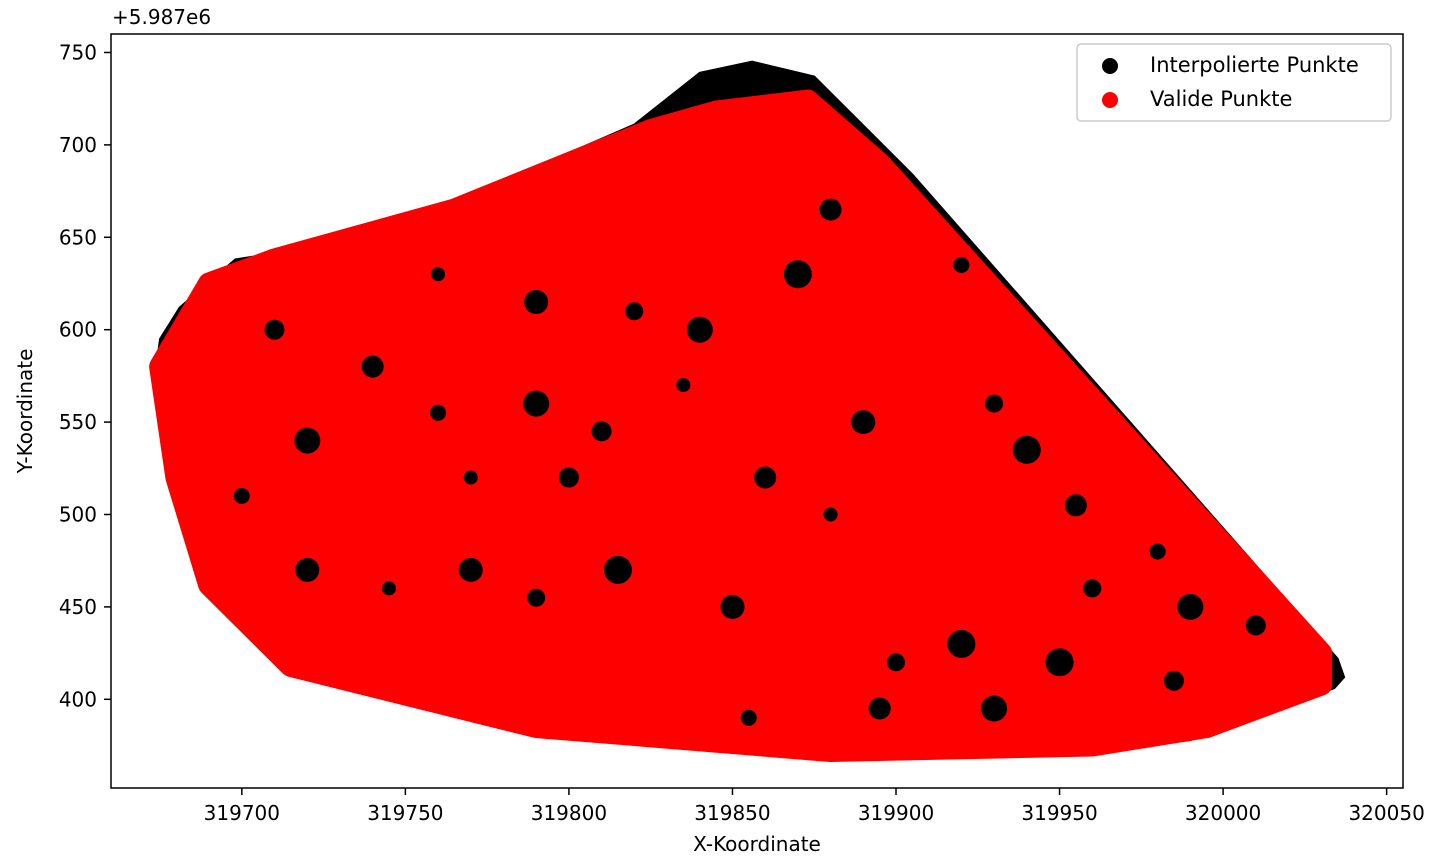 The image size is (1437, 858). I want to click on x-tick-label: 319950, so click(1059, 813).